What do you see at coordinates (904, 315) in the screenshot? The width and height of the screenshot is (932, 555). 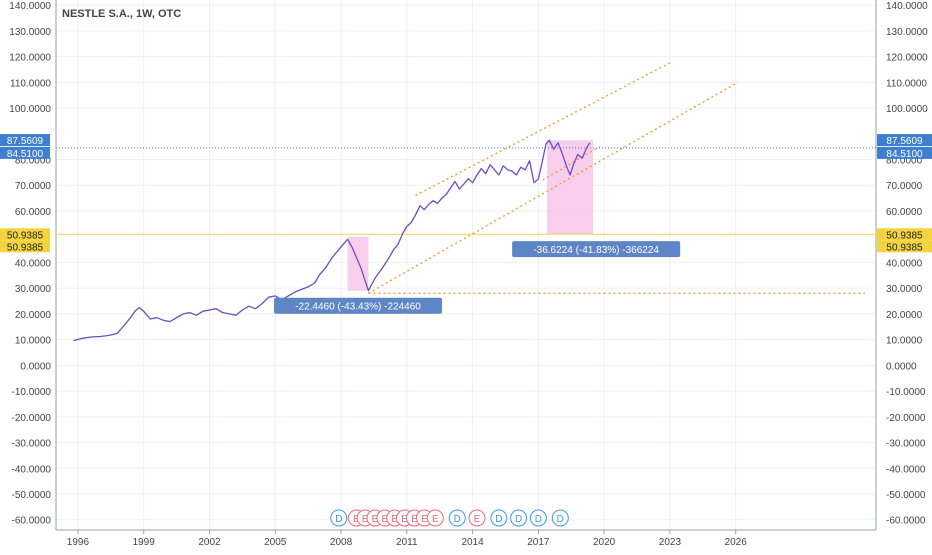 I see `y-tick-label-right: 20.0000` at bounding box center [904, 315].